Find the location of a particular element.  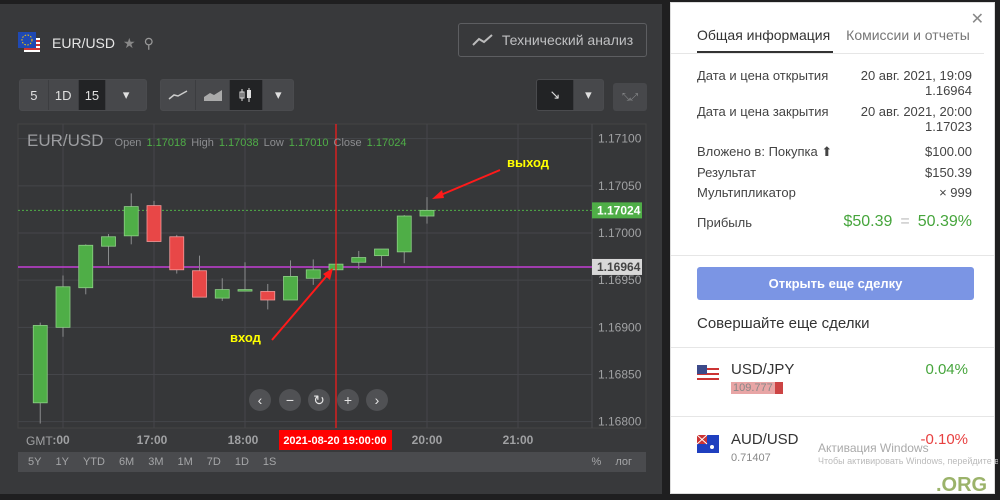

invested-value: $100.00 is located at coordinates (948, 151).